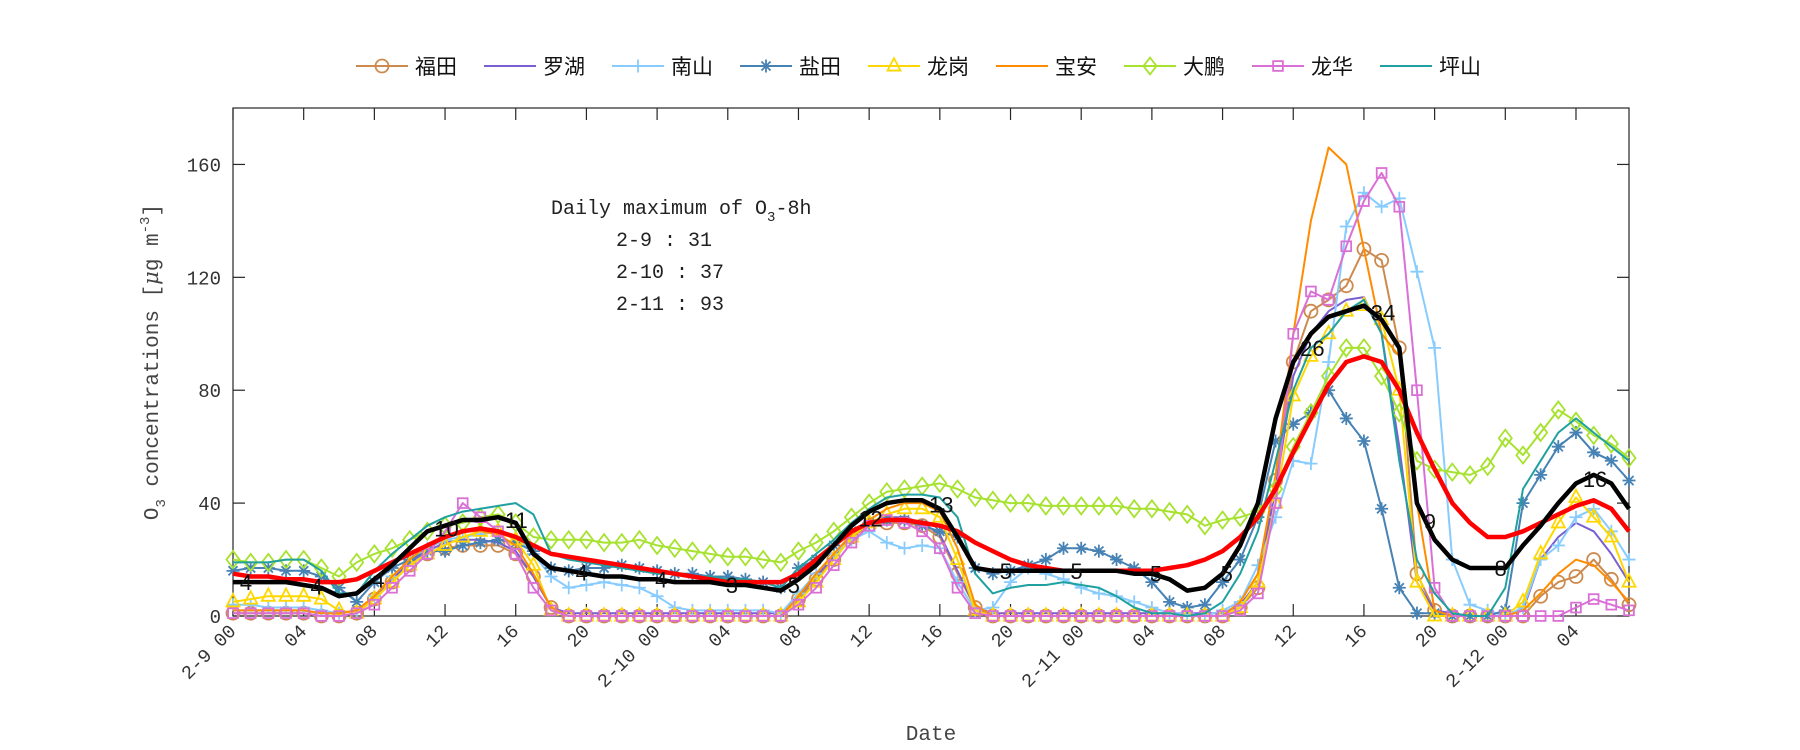  What do you see at coordinates (406, 67) in the screenshot?
I see `legend-item: 福田` at bounding box center [406, 67].